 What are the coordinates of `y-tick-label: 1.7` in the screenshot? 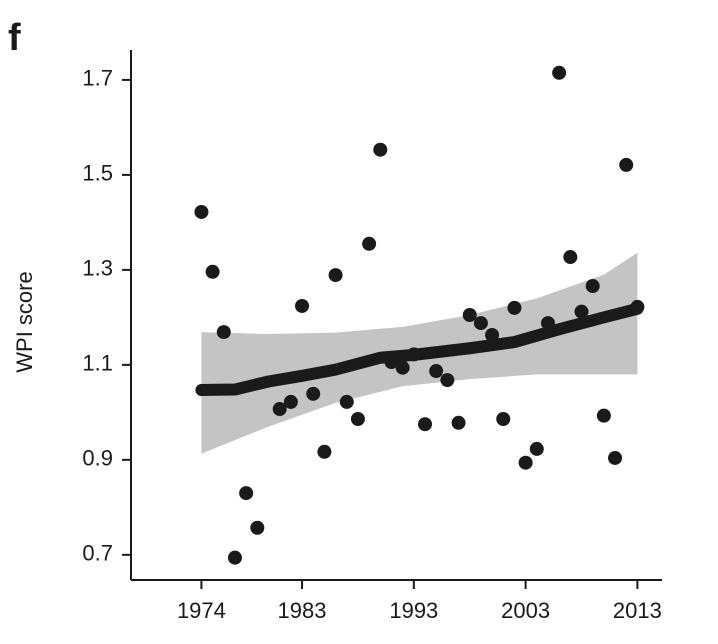 It's located at (97, 78).